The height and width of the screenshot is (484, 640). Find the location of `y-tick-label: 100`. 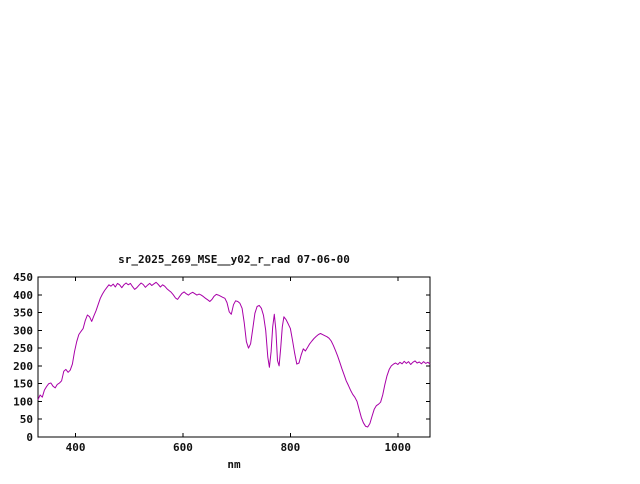

y-tick-label: 100 is located at coordinates (23, 401).